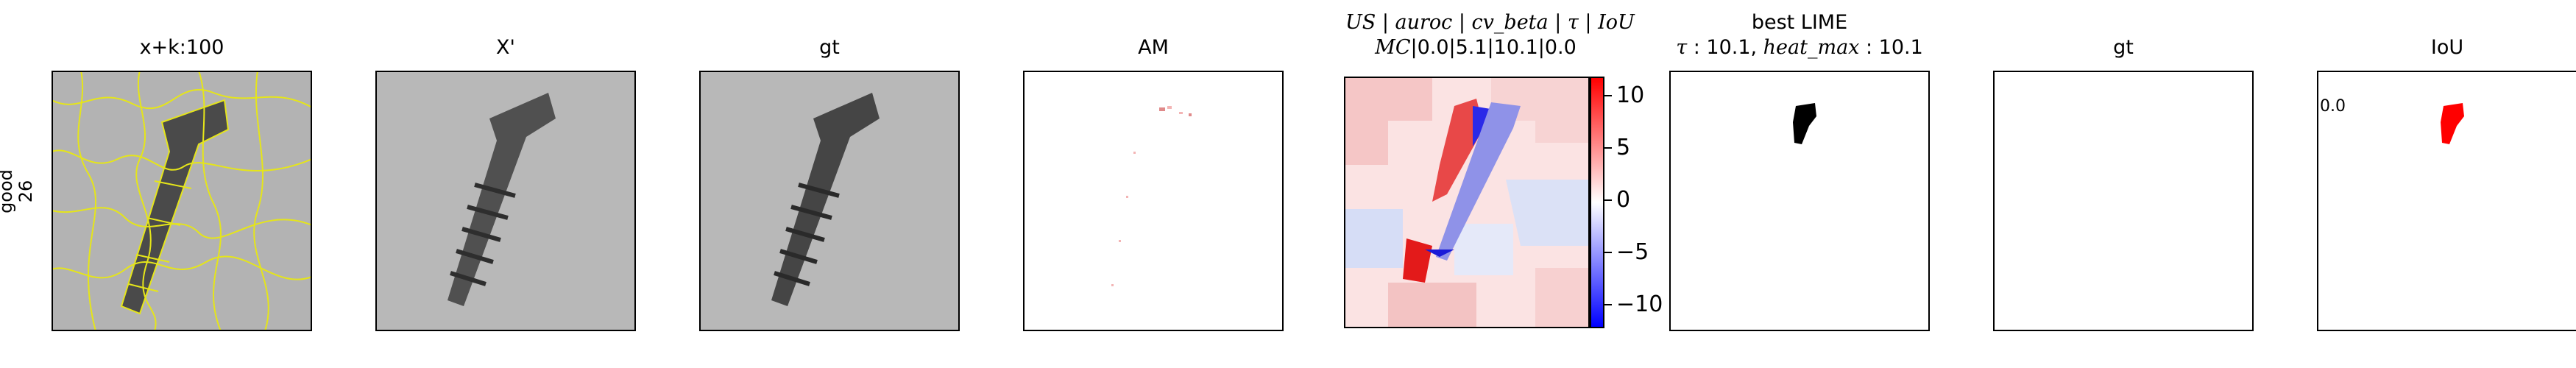  What do you see at coordinates (1799, 47) in the screenshot?
I see `best-lime-params: τ : 10.1, heat_max : 10.1` at bounding box center [1799, 47].